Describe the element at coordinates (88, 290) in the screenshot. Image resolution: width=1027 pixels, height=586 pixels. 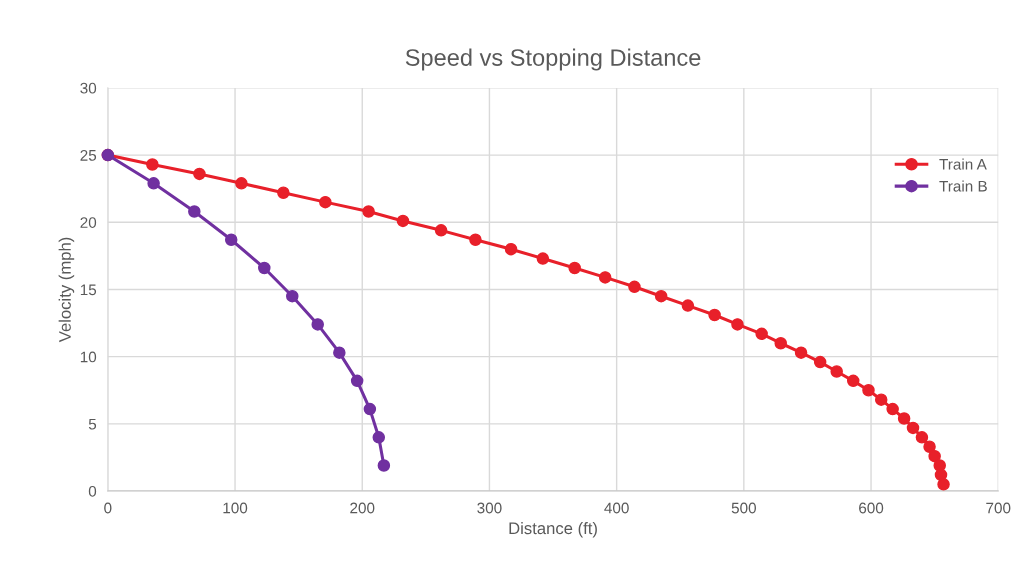
I see `y-tick-label: 15` at that location.